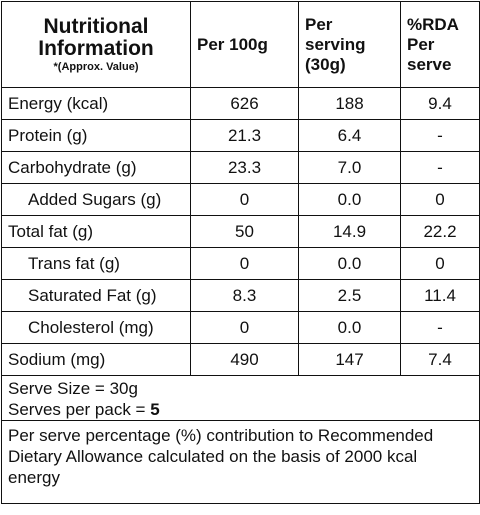 Image resolution: width=480 pixels, height=515 pixels. I want to click on table-row: Sodium (mg) 490 147 7.4, so click(240, 359).